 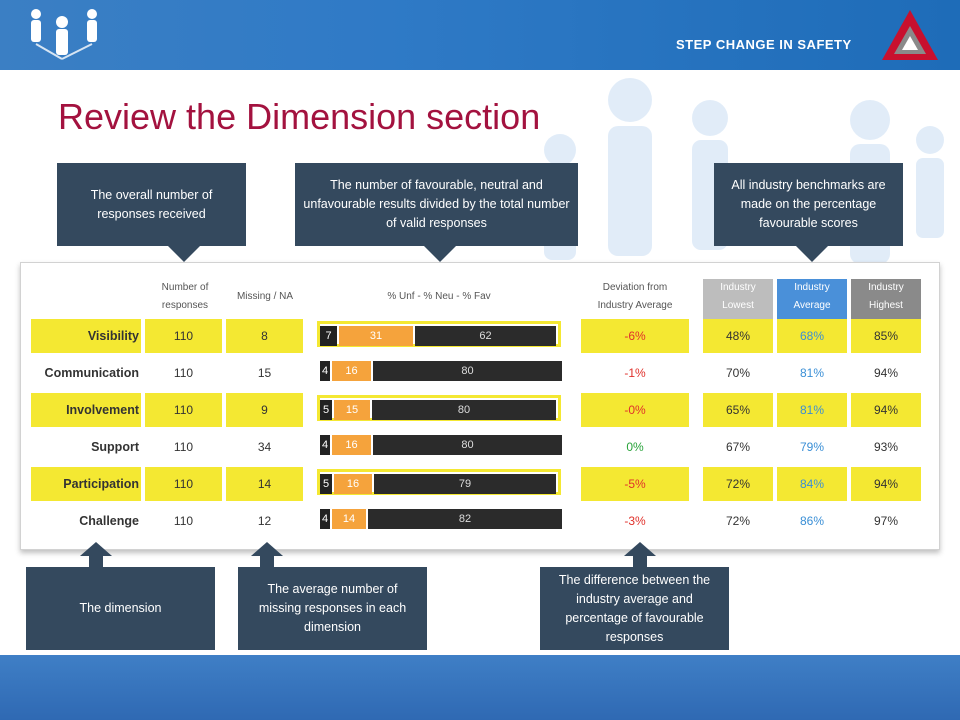 What do you see at coordinates (115, 447) in the screenshot?
I see `dimension-name: Support` at bounding box center [115, 447].